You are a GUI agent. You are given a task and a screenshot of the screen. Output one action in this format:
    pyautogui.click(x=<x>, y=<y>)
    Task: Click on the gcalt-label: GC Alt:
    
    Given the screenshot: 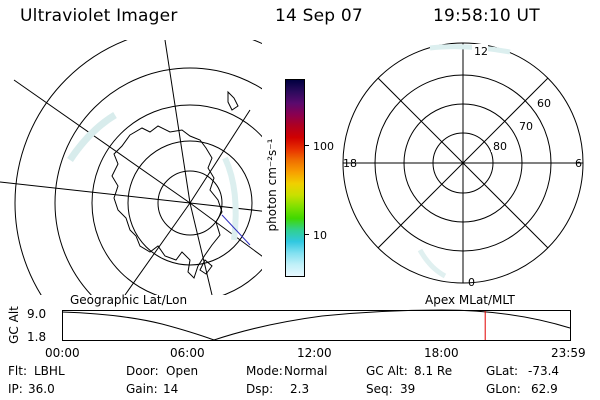 What is the action you would take?
    pyautogui.click(x=387, y=371)
    